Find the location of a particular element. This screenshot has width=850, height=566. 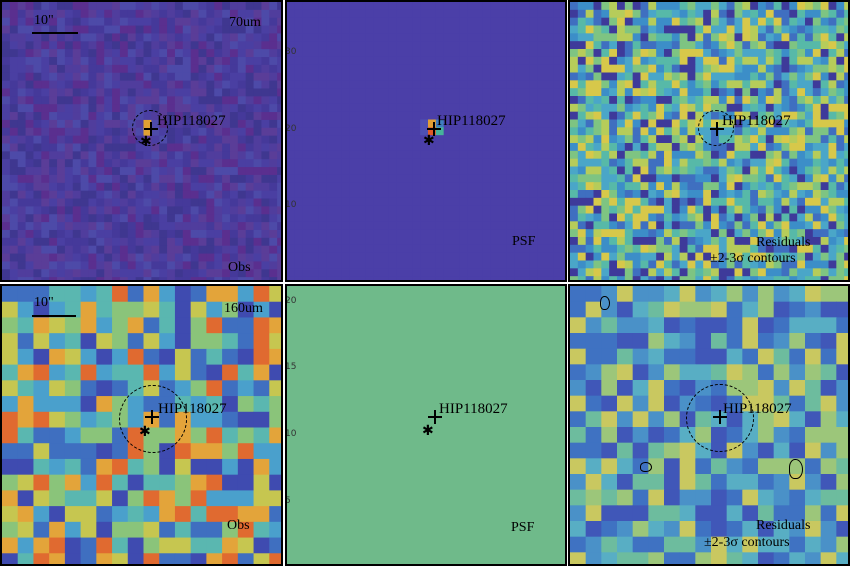

tick-label: 30 is located at coordinates (291, 52).